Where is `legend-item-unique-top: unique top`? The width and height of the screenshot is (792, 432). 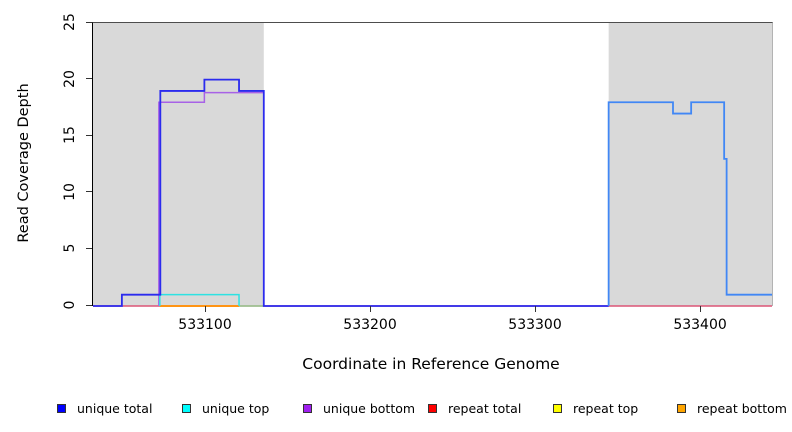
legend-item-unique-top: unique top is located at coordinates (225, 408).